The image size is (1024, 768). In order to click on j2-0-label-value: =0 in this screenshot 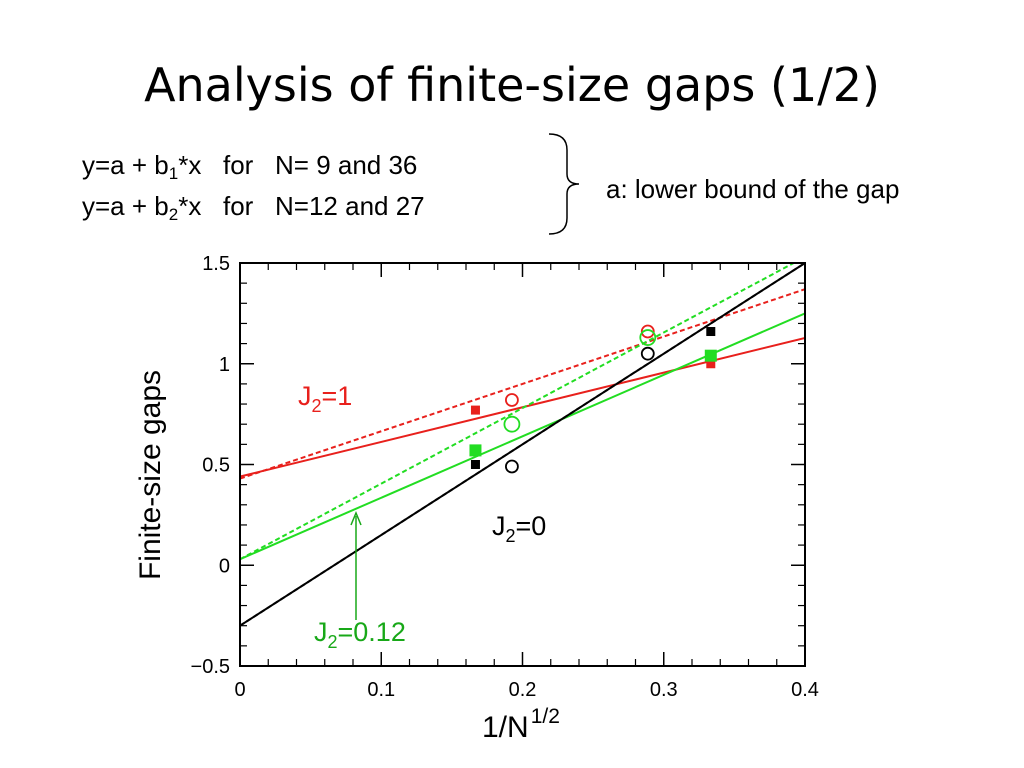, I will do `click(531, 526)`.